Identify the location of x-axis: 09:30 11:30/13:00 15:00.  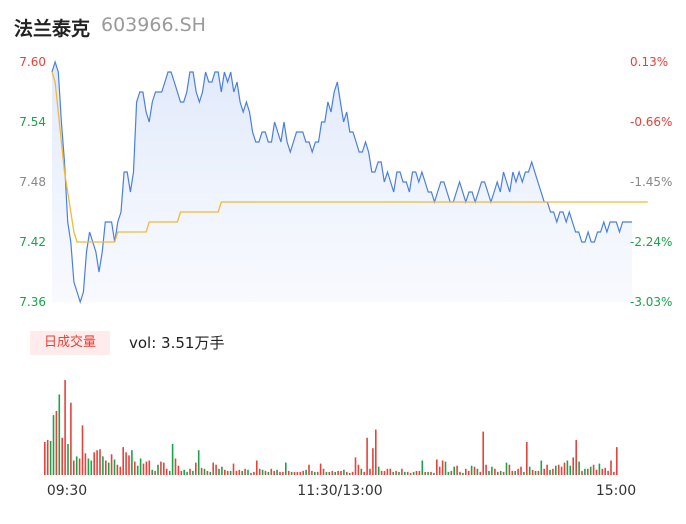
(341, 491).